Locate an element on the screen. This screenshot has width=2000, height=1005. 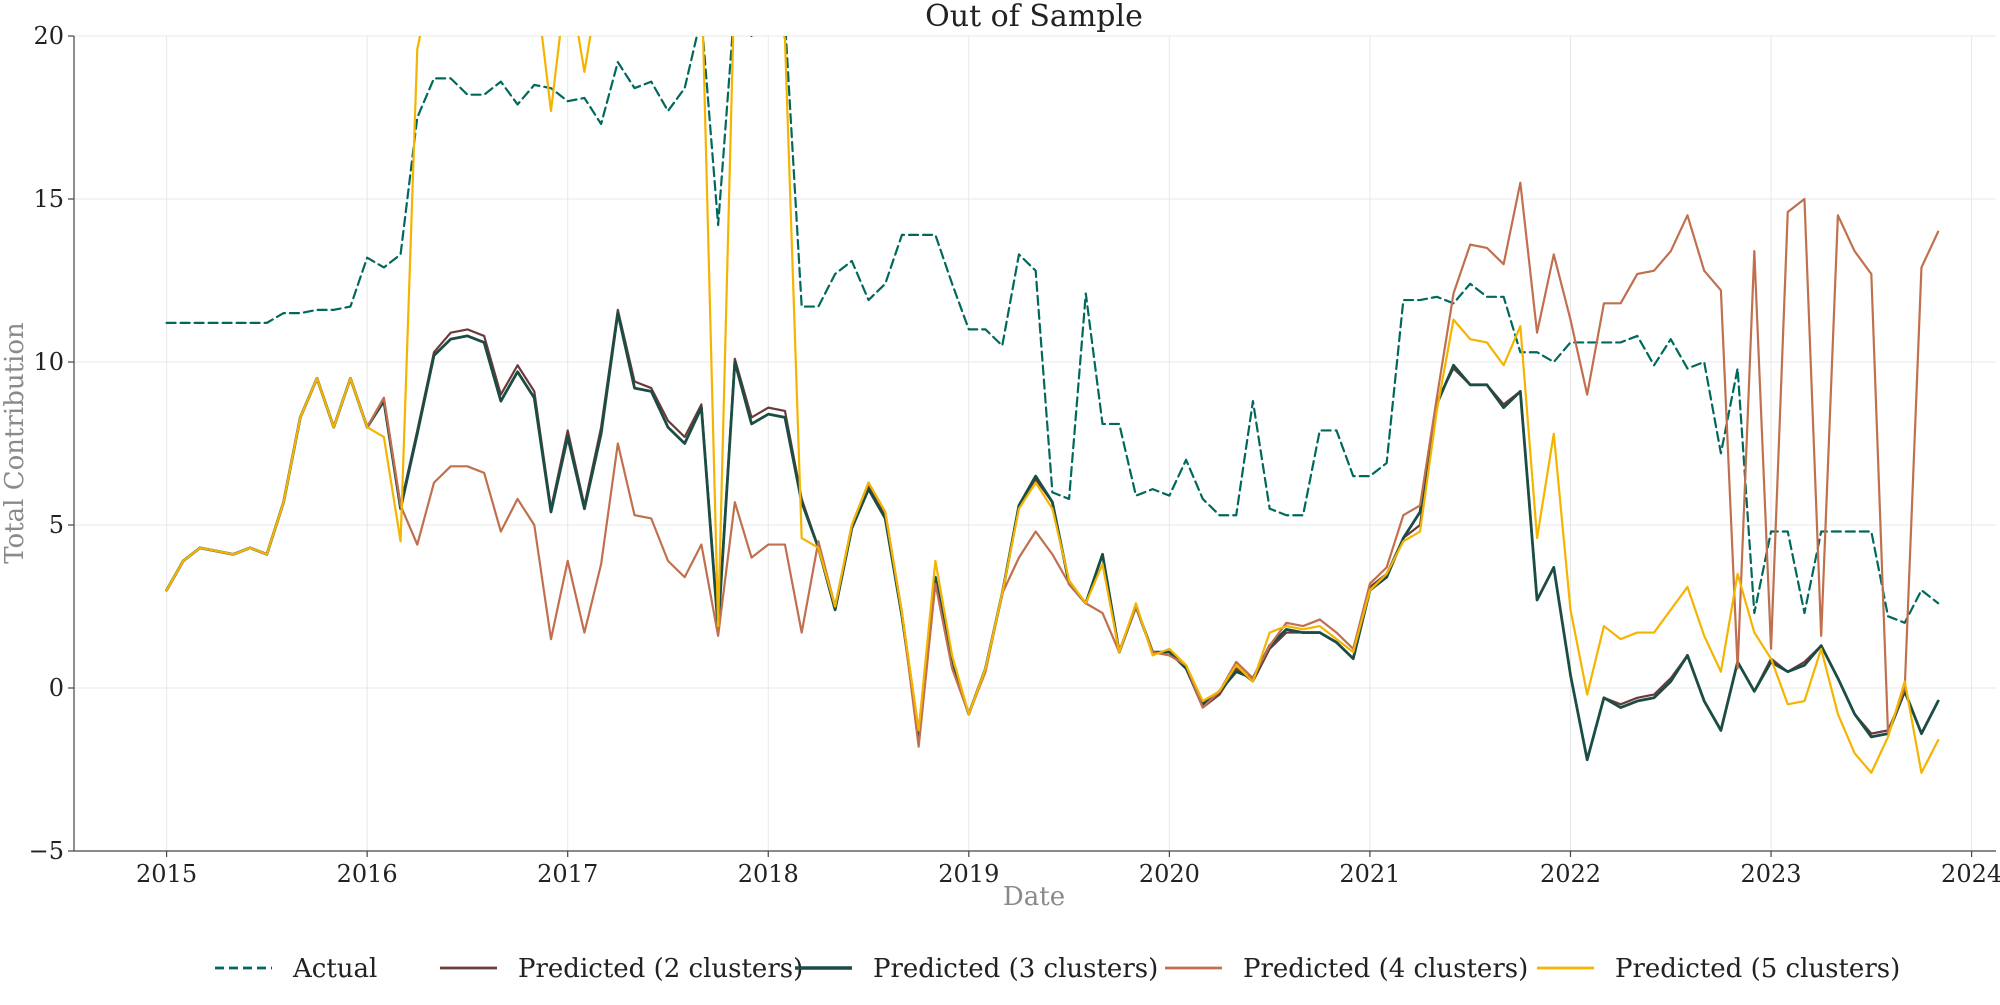
y-tick-label: 5 is located at coordinates (56, 525).